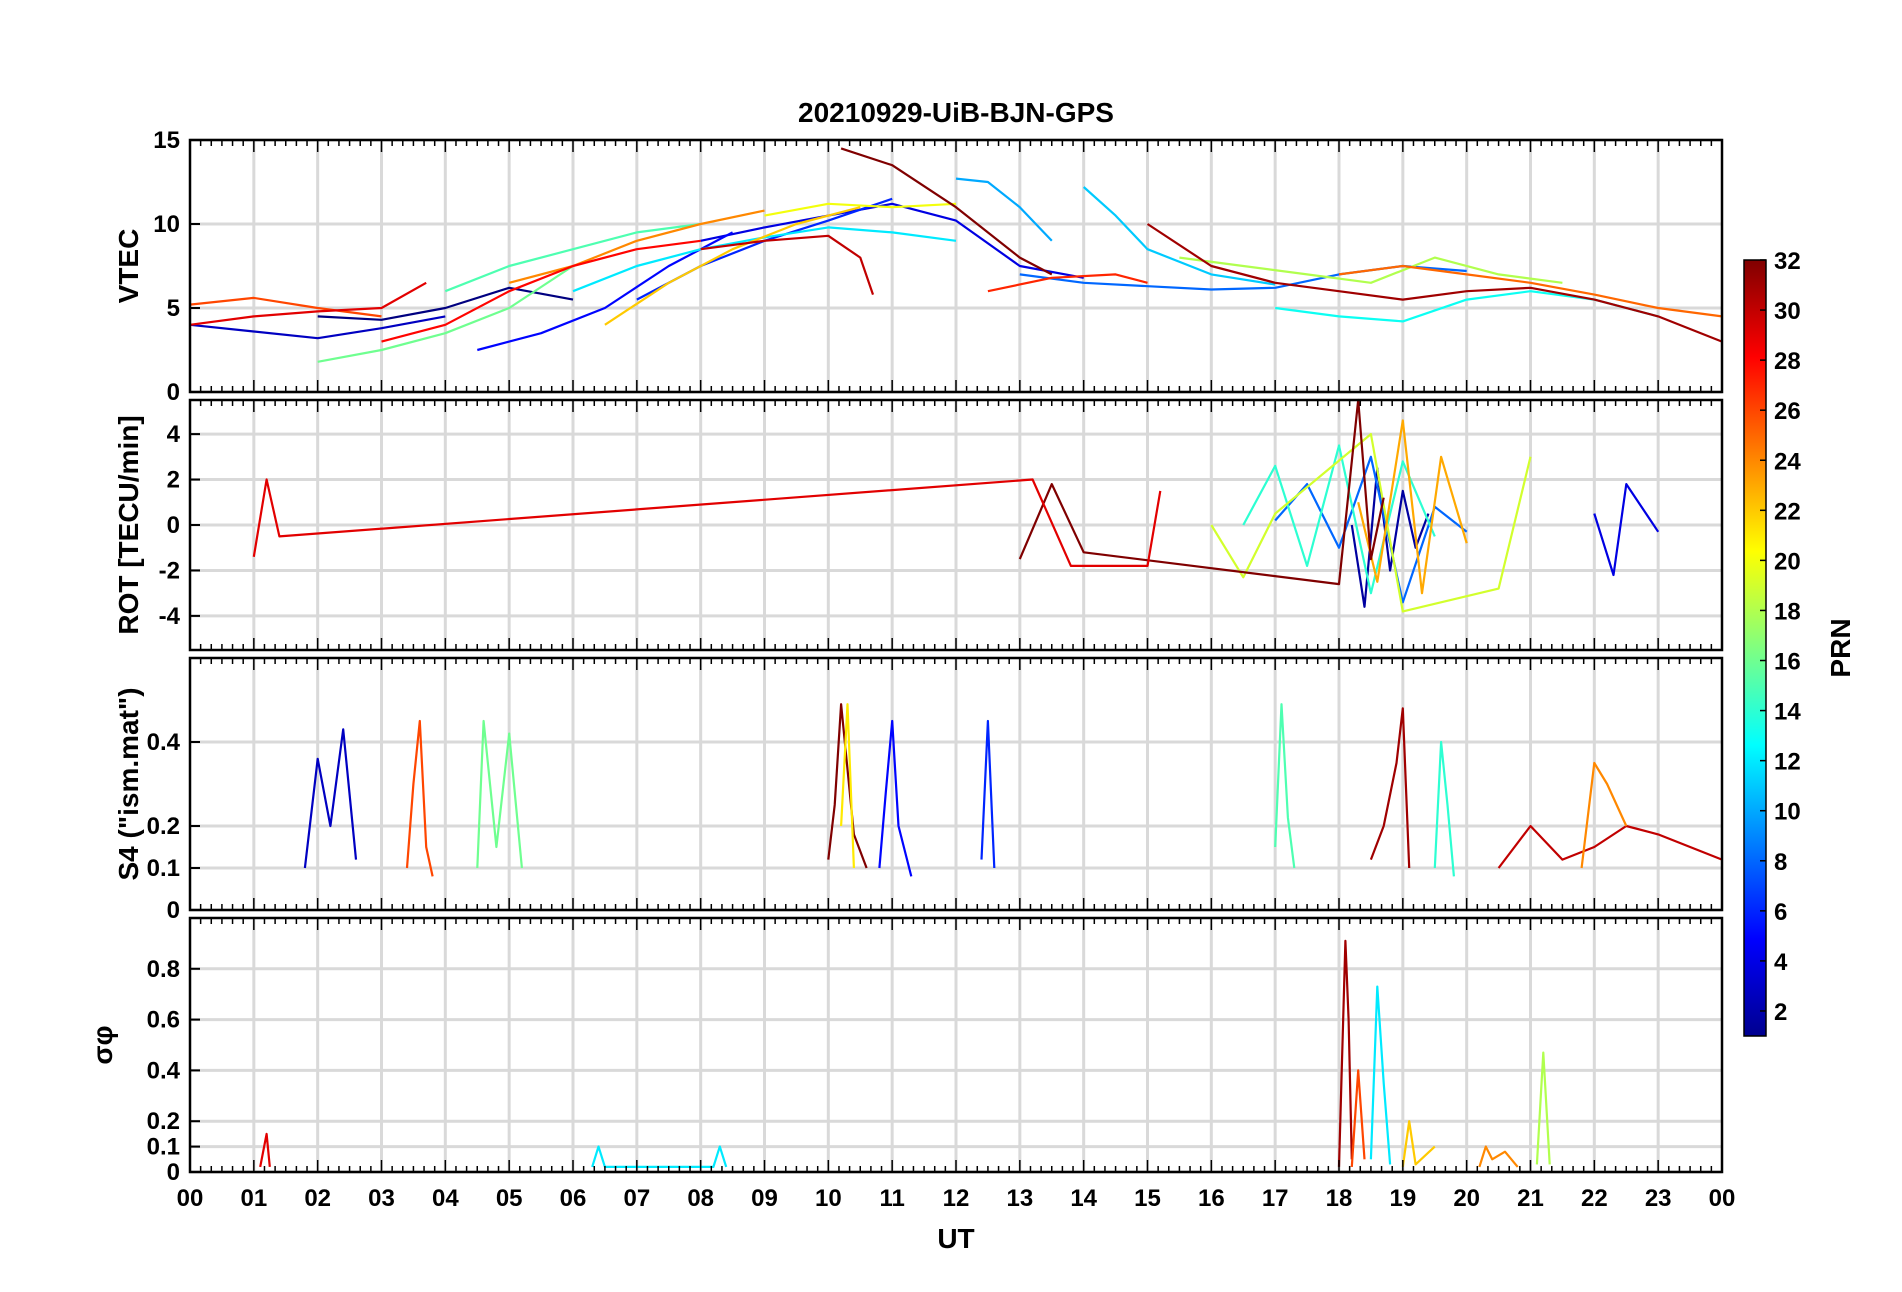 This screenshot has height=1292, width=1902. Describe the element at coordinates (1787, 461) in the screenshot. I see `colorbar-tick-label: 24` at that location.